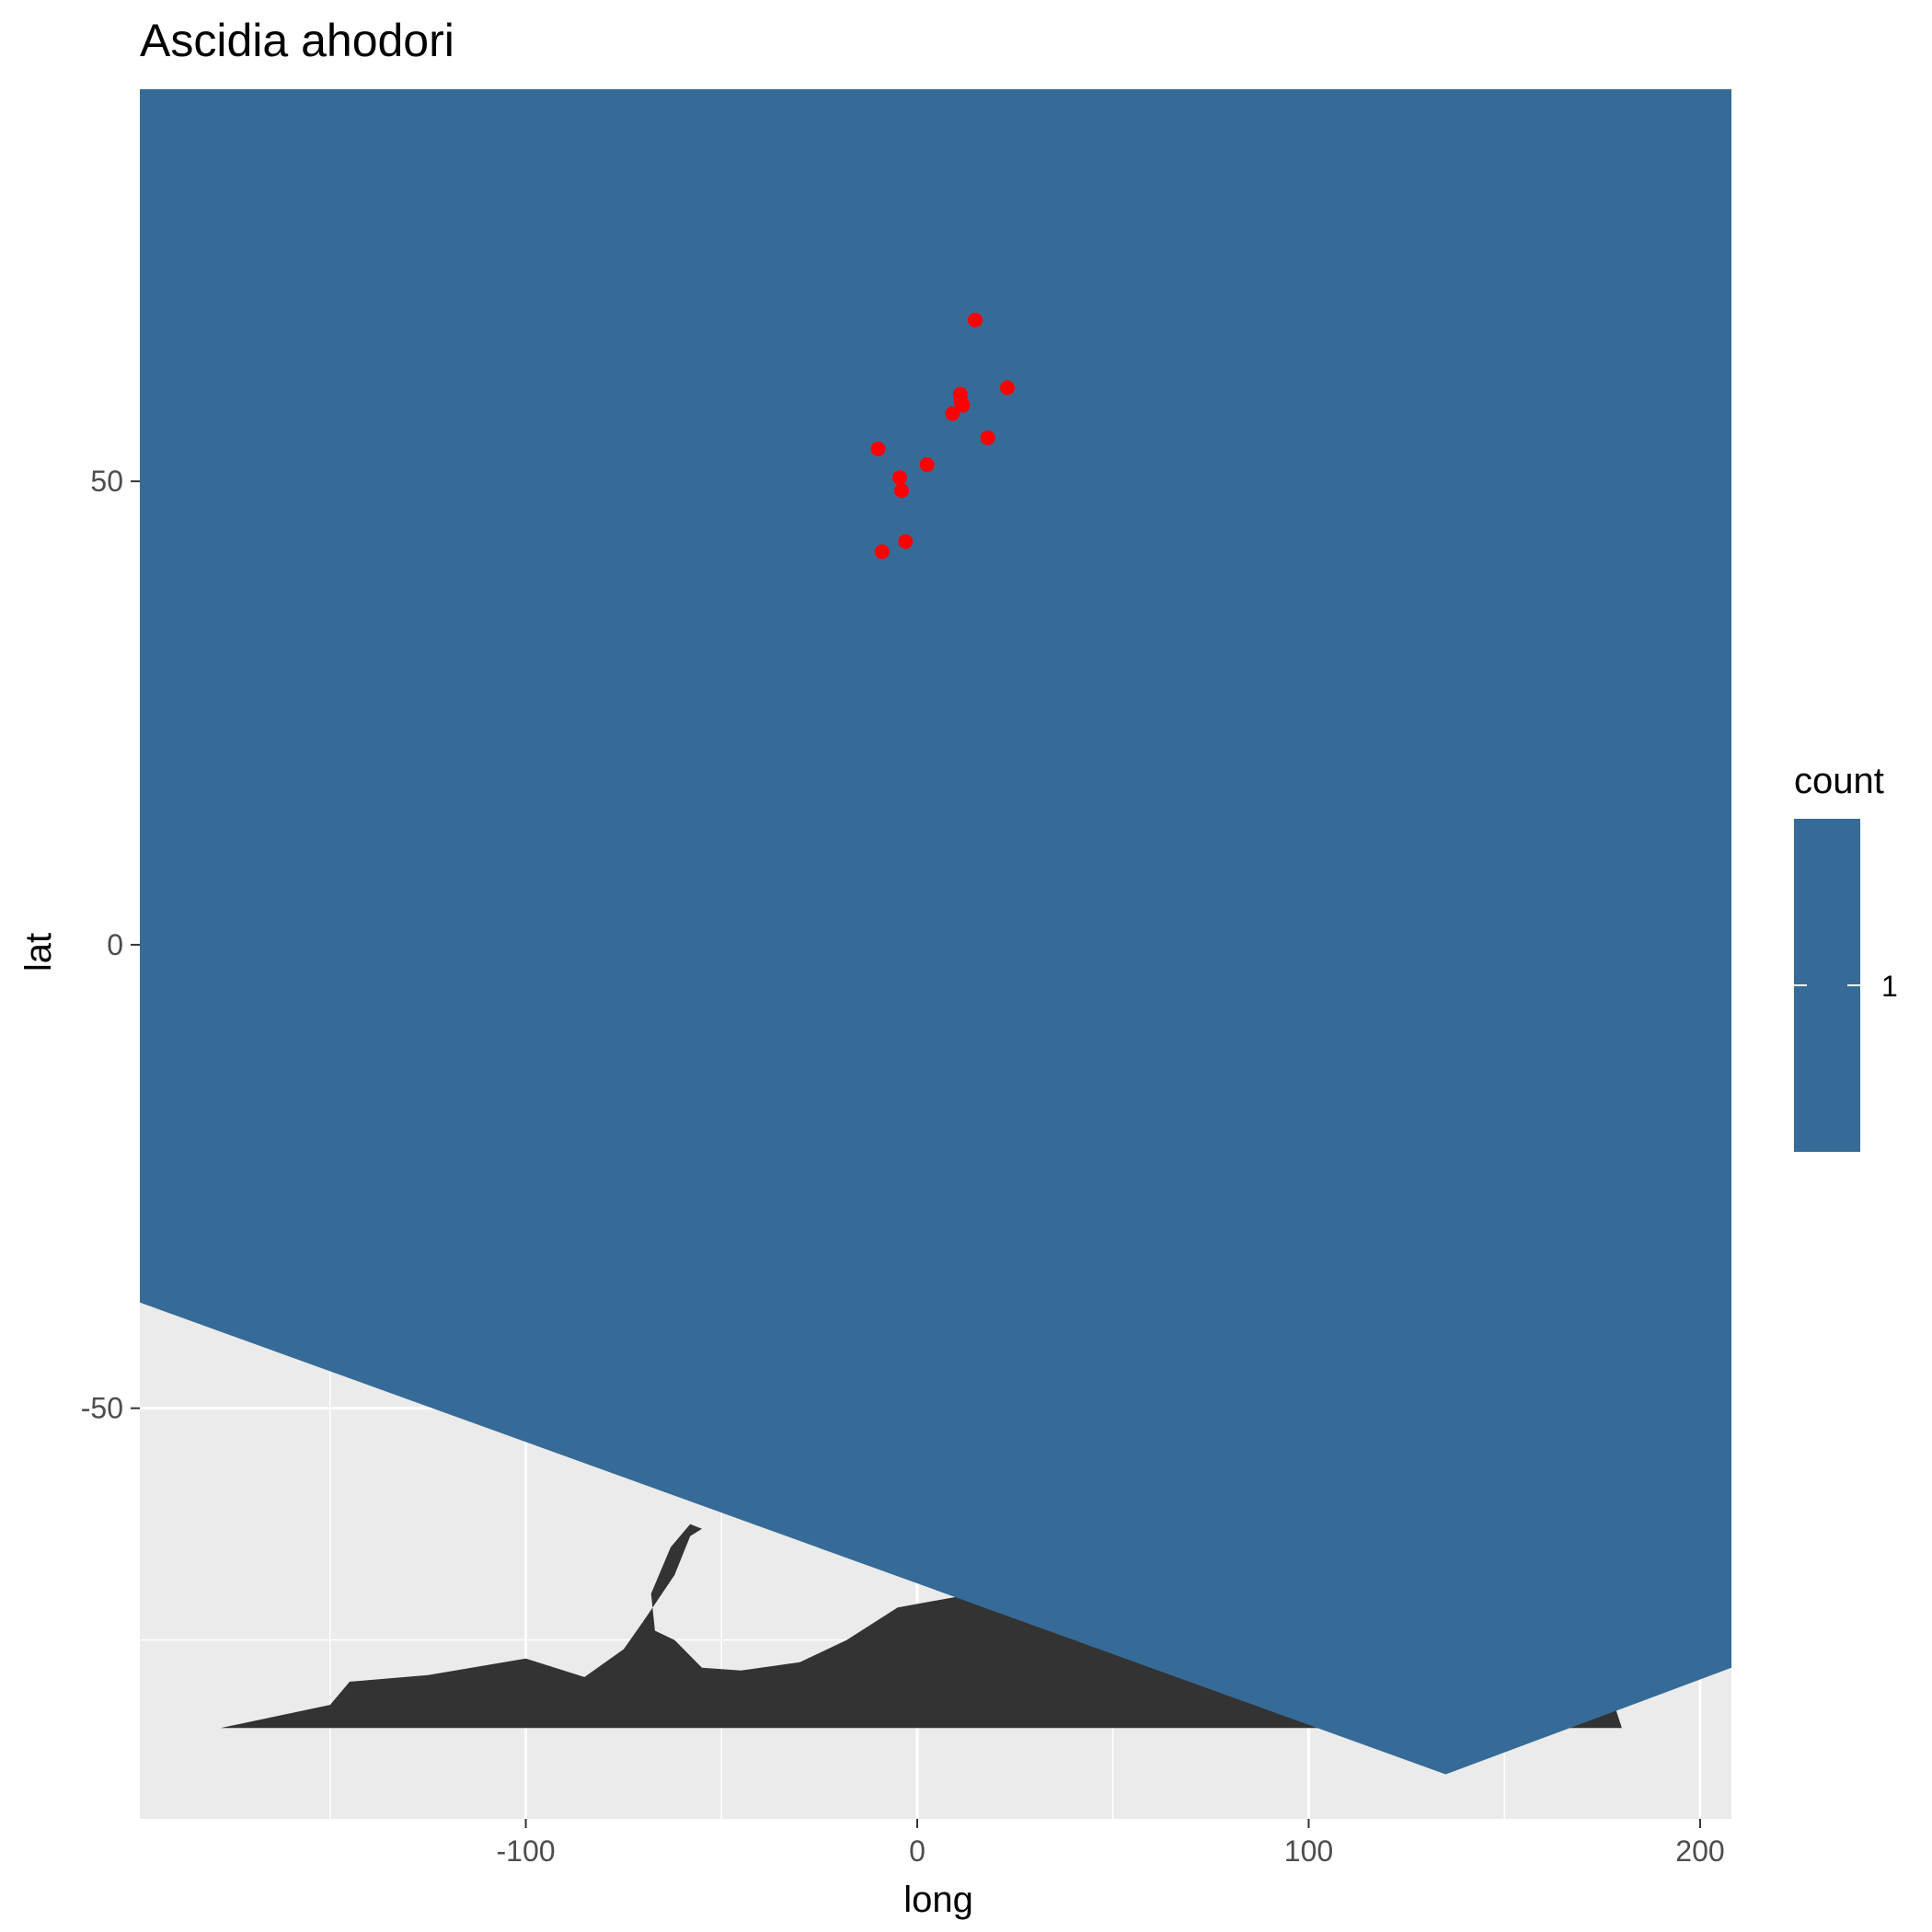 The image size is (1932, 1932). Describe the element at coordinates (297, 40) in the screenshot. I see `chart-title: Ascidia ahodori` at that location.